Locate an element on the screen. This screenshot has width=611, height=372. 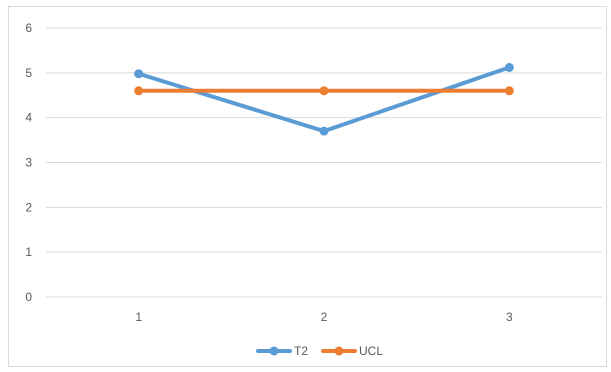
legend-item-ucl: UCL is located at coordinates (352, 351).